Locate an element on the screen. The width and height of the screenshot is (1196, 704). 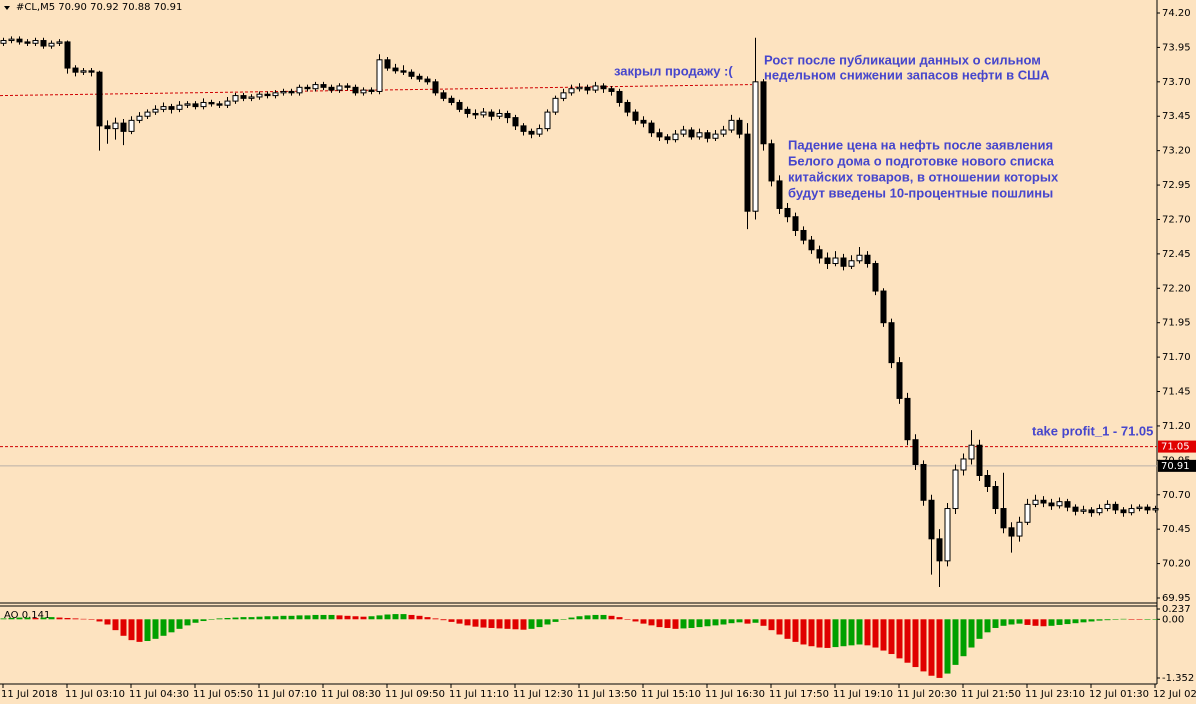
y-tick-label: 73.20 is located at coordinates (1176, 151).